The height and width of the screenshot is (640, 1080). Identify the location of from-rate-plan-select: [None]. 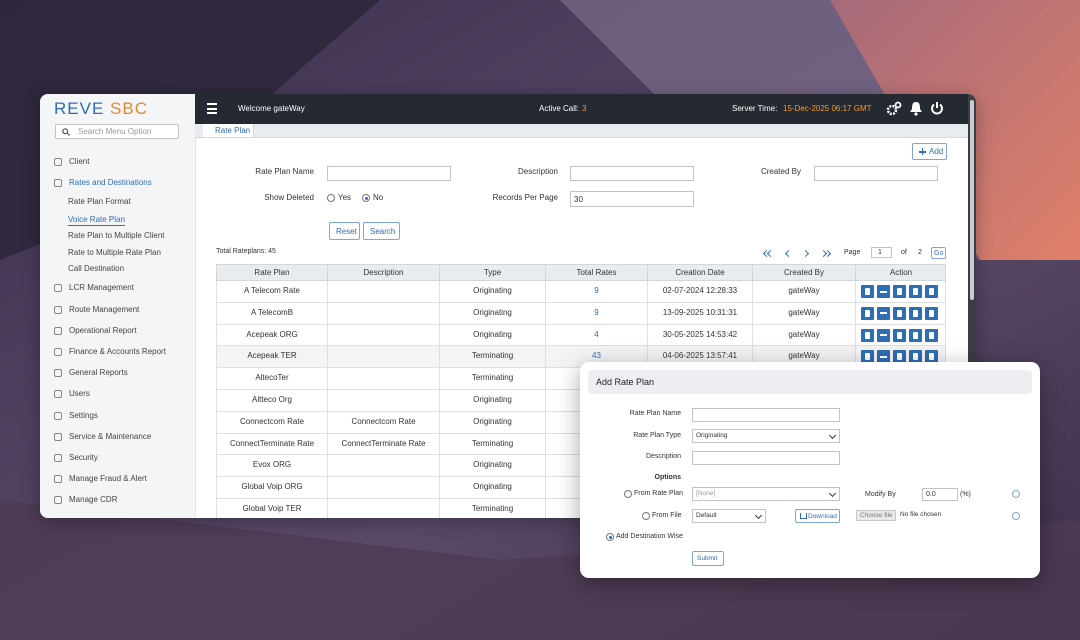
(766, 494).